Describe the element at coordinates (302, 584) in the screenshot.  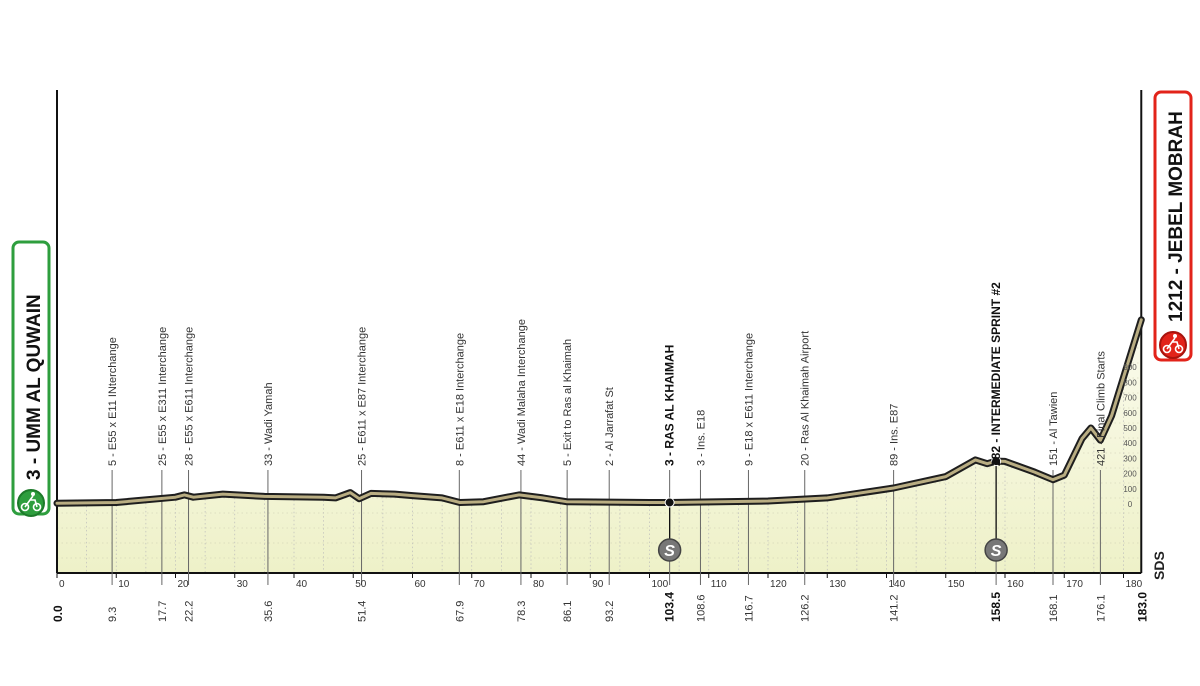
I see `x-tick-label: 40` at that location.